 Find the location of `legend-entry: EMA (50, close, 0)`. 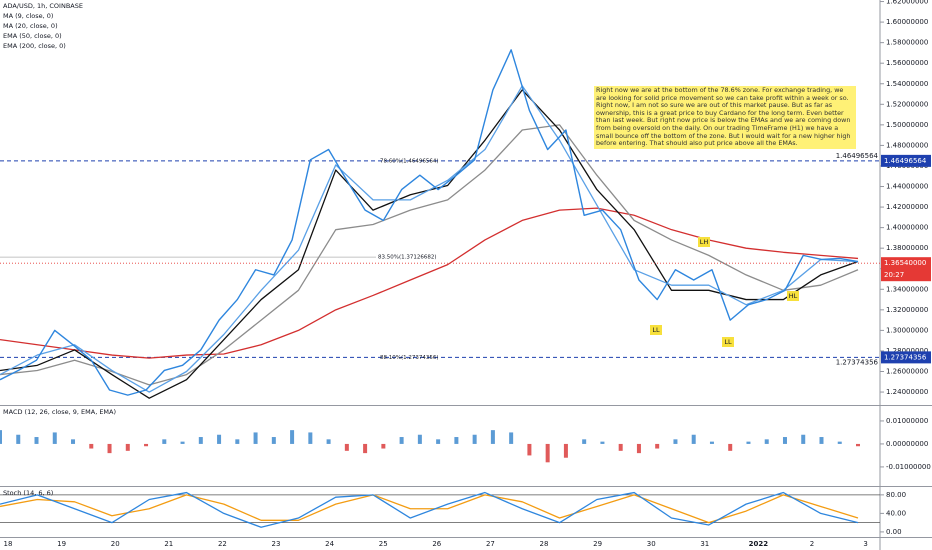

legend-entry: EMA (50, close, 0) is located at coordinates (32, 36).